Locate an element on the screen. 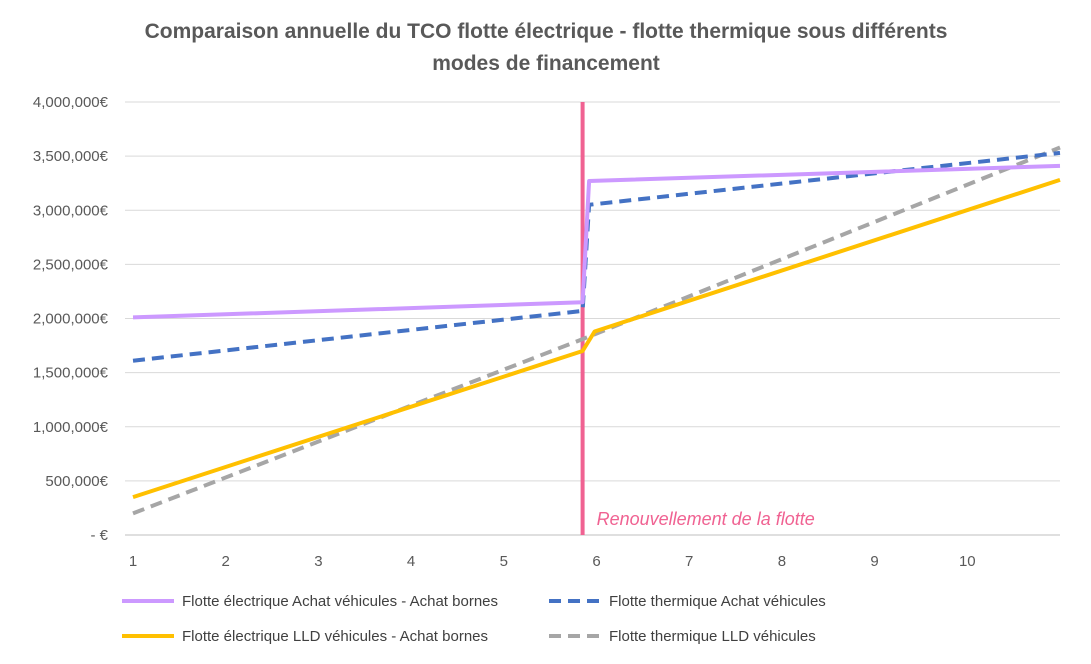 The height and width of the screenshot is (664, 1091). y-tick-label: 3,500,000€ is located at coordinates (71, 156).